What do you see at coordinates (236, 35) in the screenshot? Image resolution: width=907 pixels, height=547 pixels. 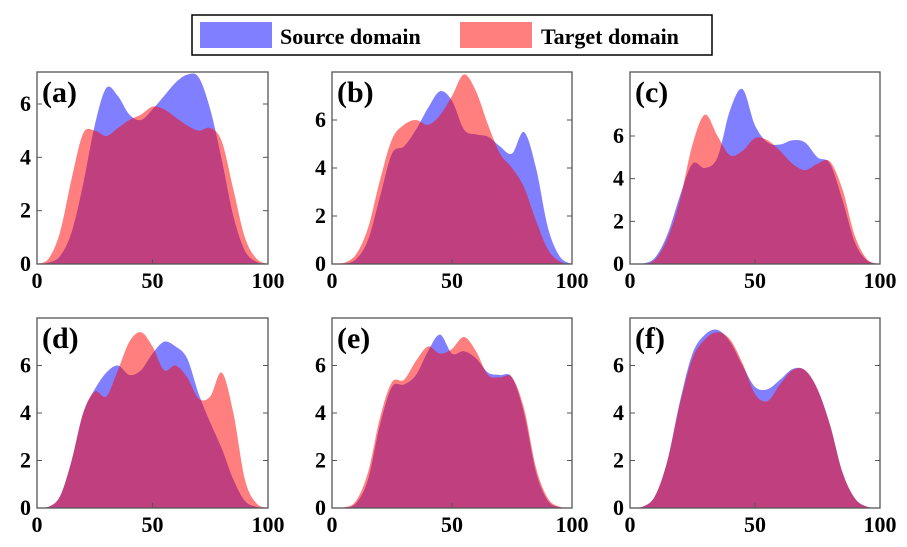 I see `legend-swatch-source` at bounding box center [236, 35].